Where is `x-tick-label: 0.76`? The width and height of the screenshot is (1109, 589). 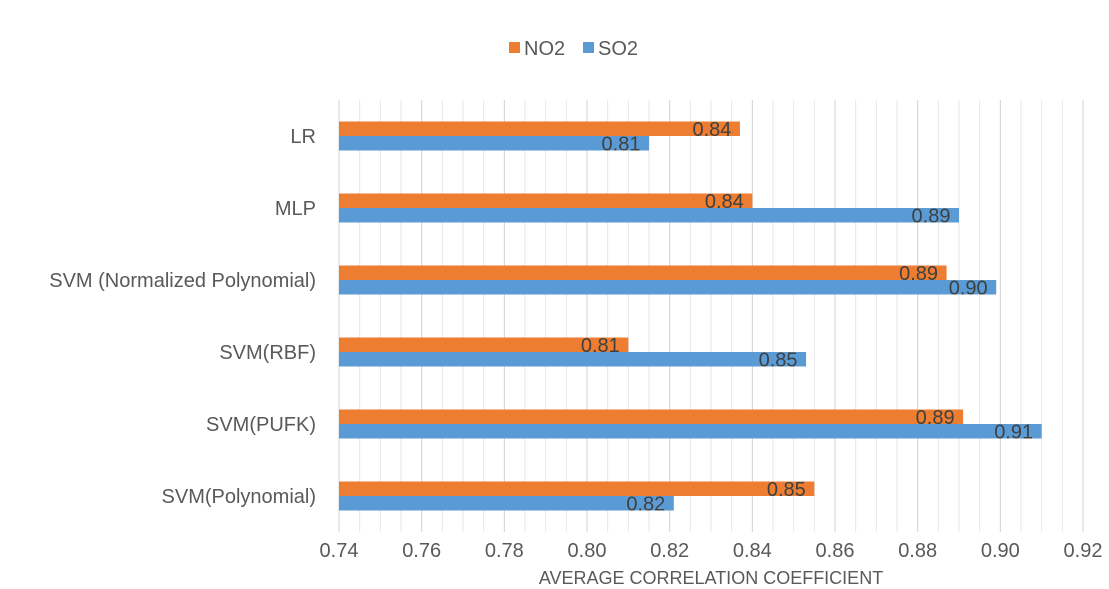 x-tick-label: 0.76 is located at coordinates (421, 551).